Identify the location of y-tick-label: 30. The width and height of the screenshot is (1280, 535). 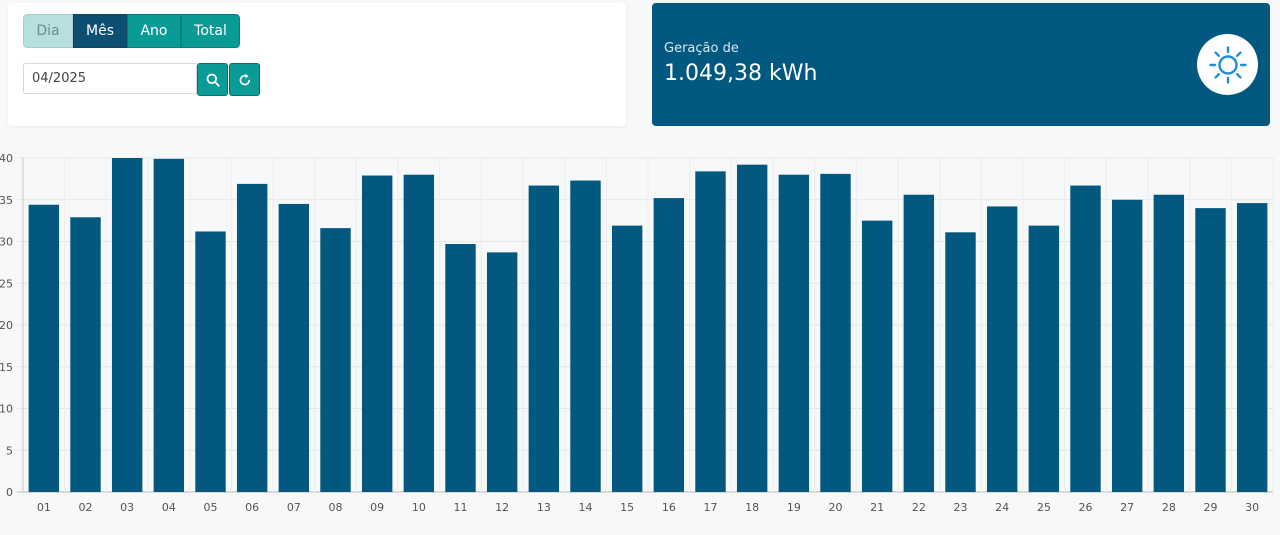
(6, 242).